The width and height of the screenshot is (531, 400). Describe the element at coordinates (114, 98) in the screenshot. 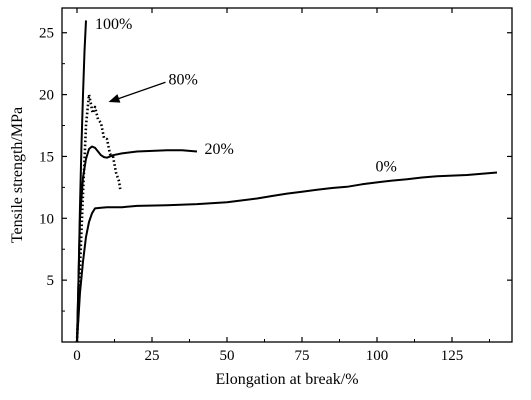

I see `annotation-arrow-head` at that location.